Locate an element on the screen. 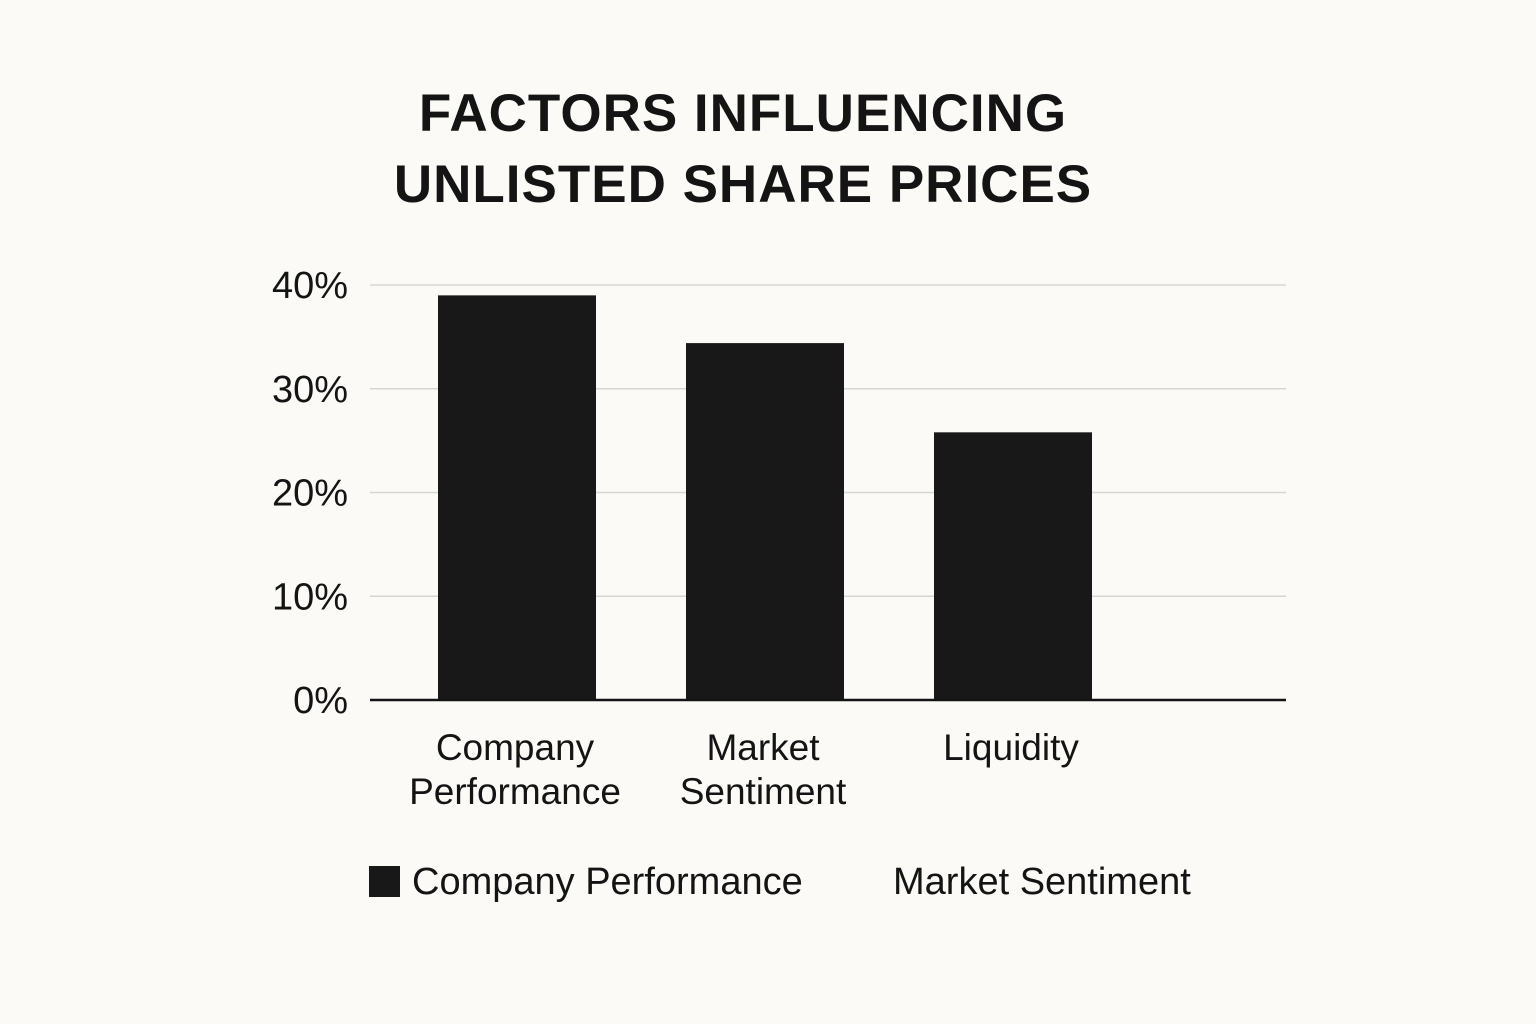 This screenshot has height=1024, width=1536. chart-title-line-2: UNLISTED SHARE PRICES is located at coordinates (743, 184).